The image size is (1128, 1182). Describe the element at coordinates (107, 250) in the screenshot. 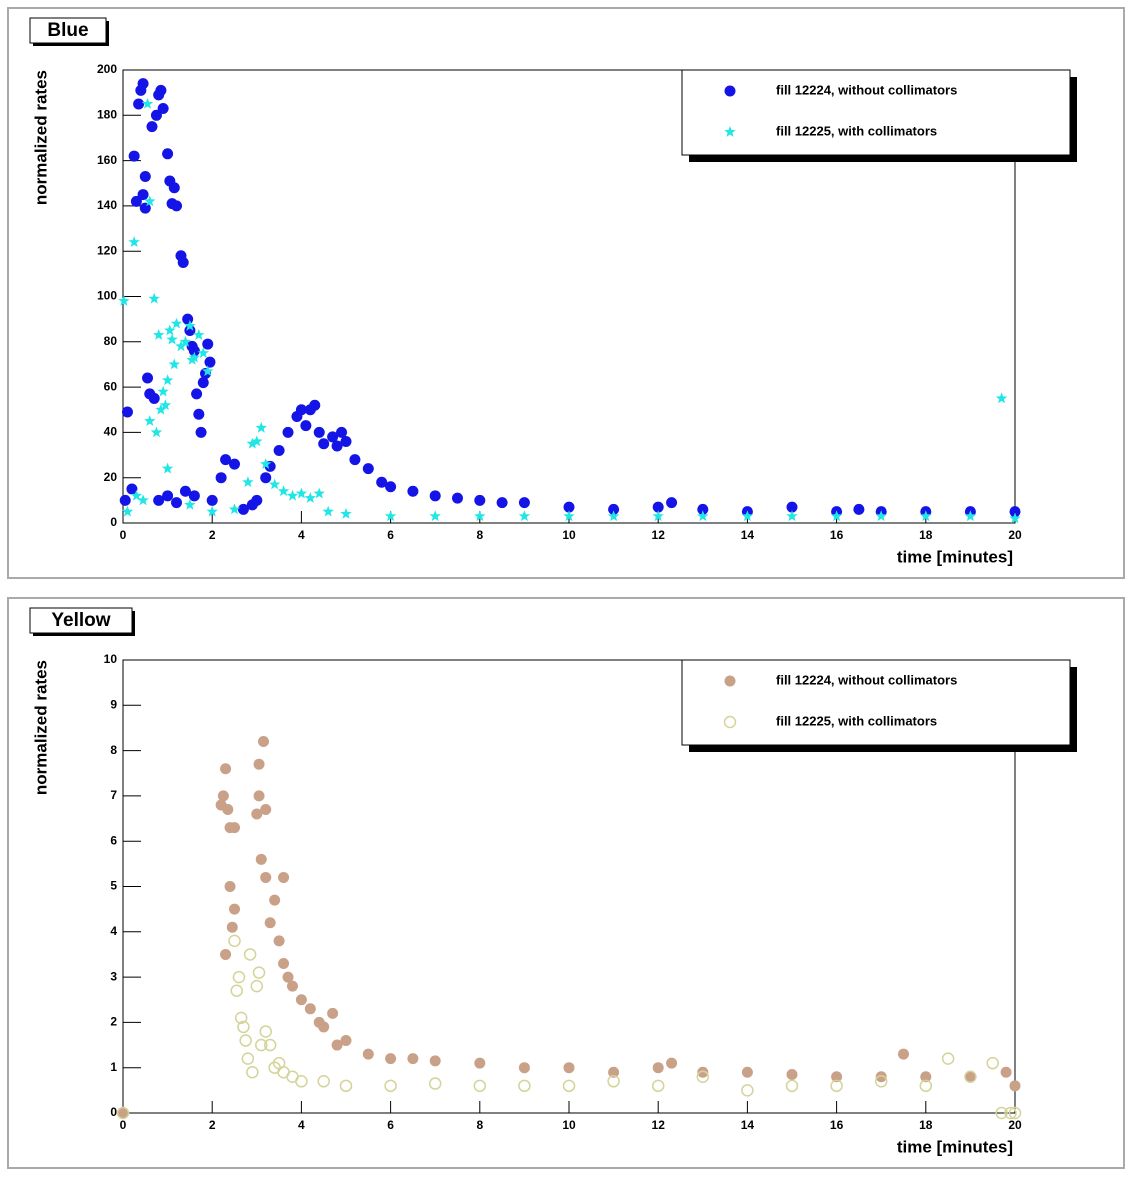

I see `y-tick-label: 120` at that location.